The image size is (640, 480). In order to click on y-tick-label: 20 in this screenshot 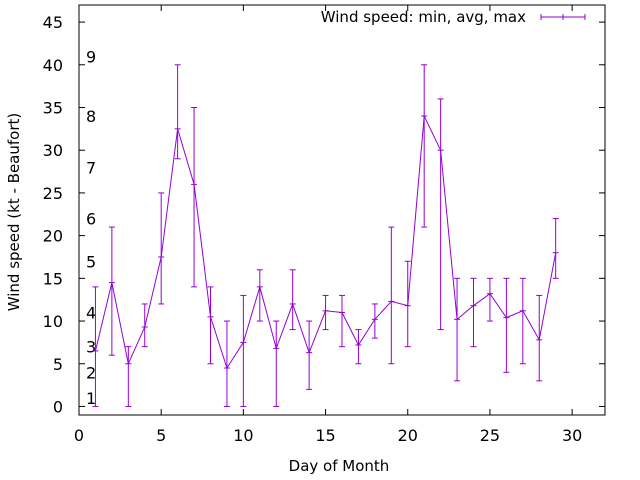, I will do `click(53, 236)`.